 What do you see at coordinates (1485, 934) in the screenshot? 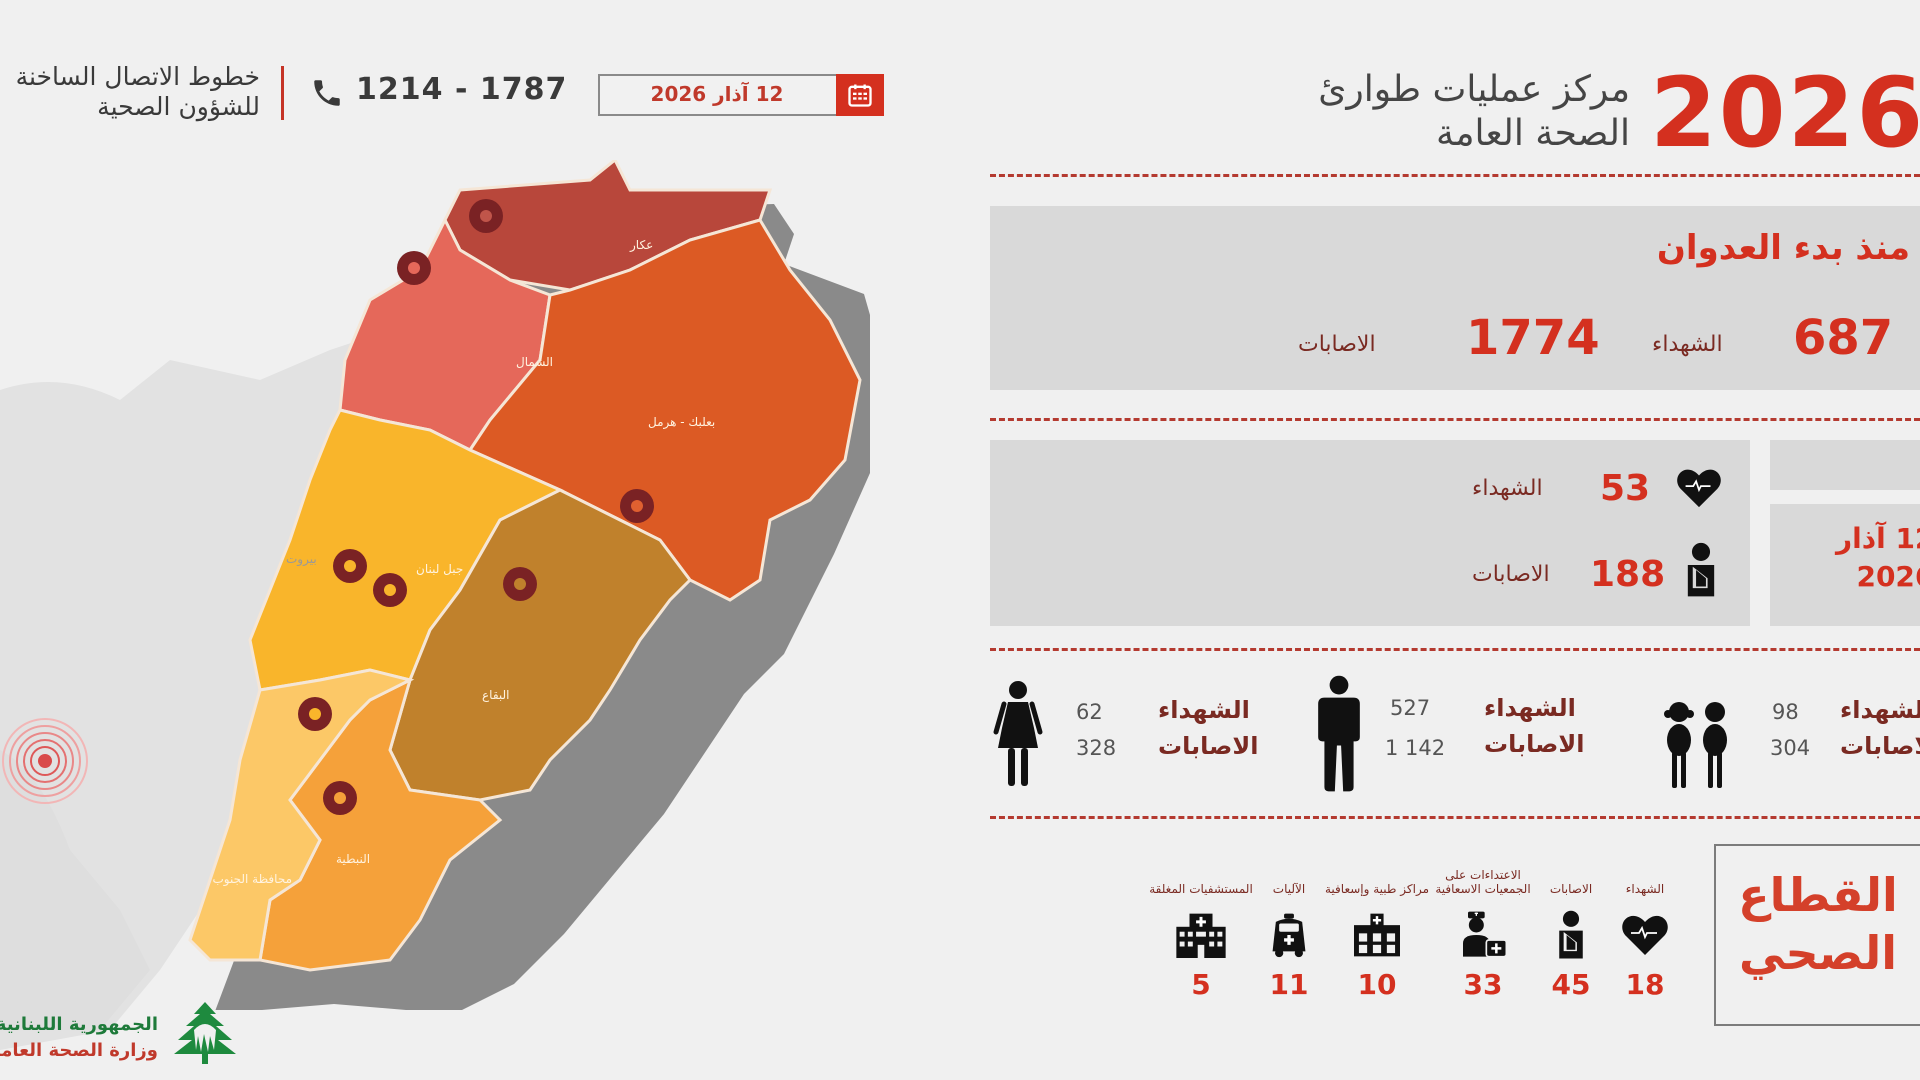
I see `paramedic-icon` at bounding box center [1485, 934].